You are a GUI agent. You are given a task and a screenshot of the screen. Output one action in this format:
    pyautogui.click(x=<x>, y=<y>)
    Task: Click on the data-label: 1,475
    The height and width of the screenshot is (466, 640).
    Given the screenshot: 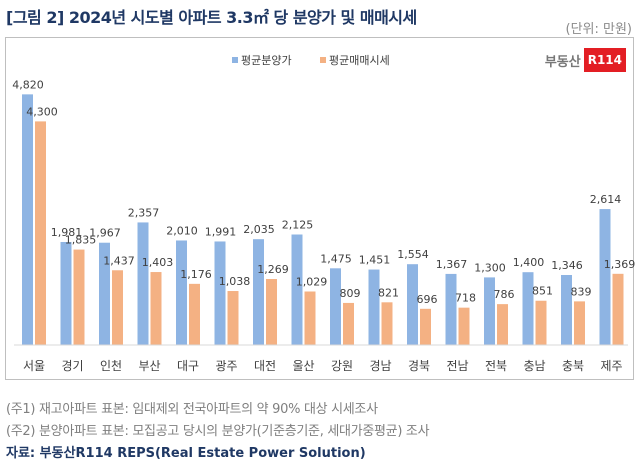 What is the action you would take?
    pyautogui.click(x=336, y=258)
    